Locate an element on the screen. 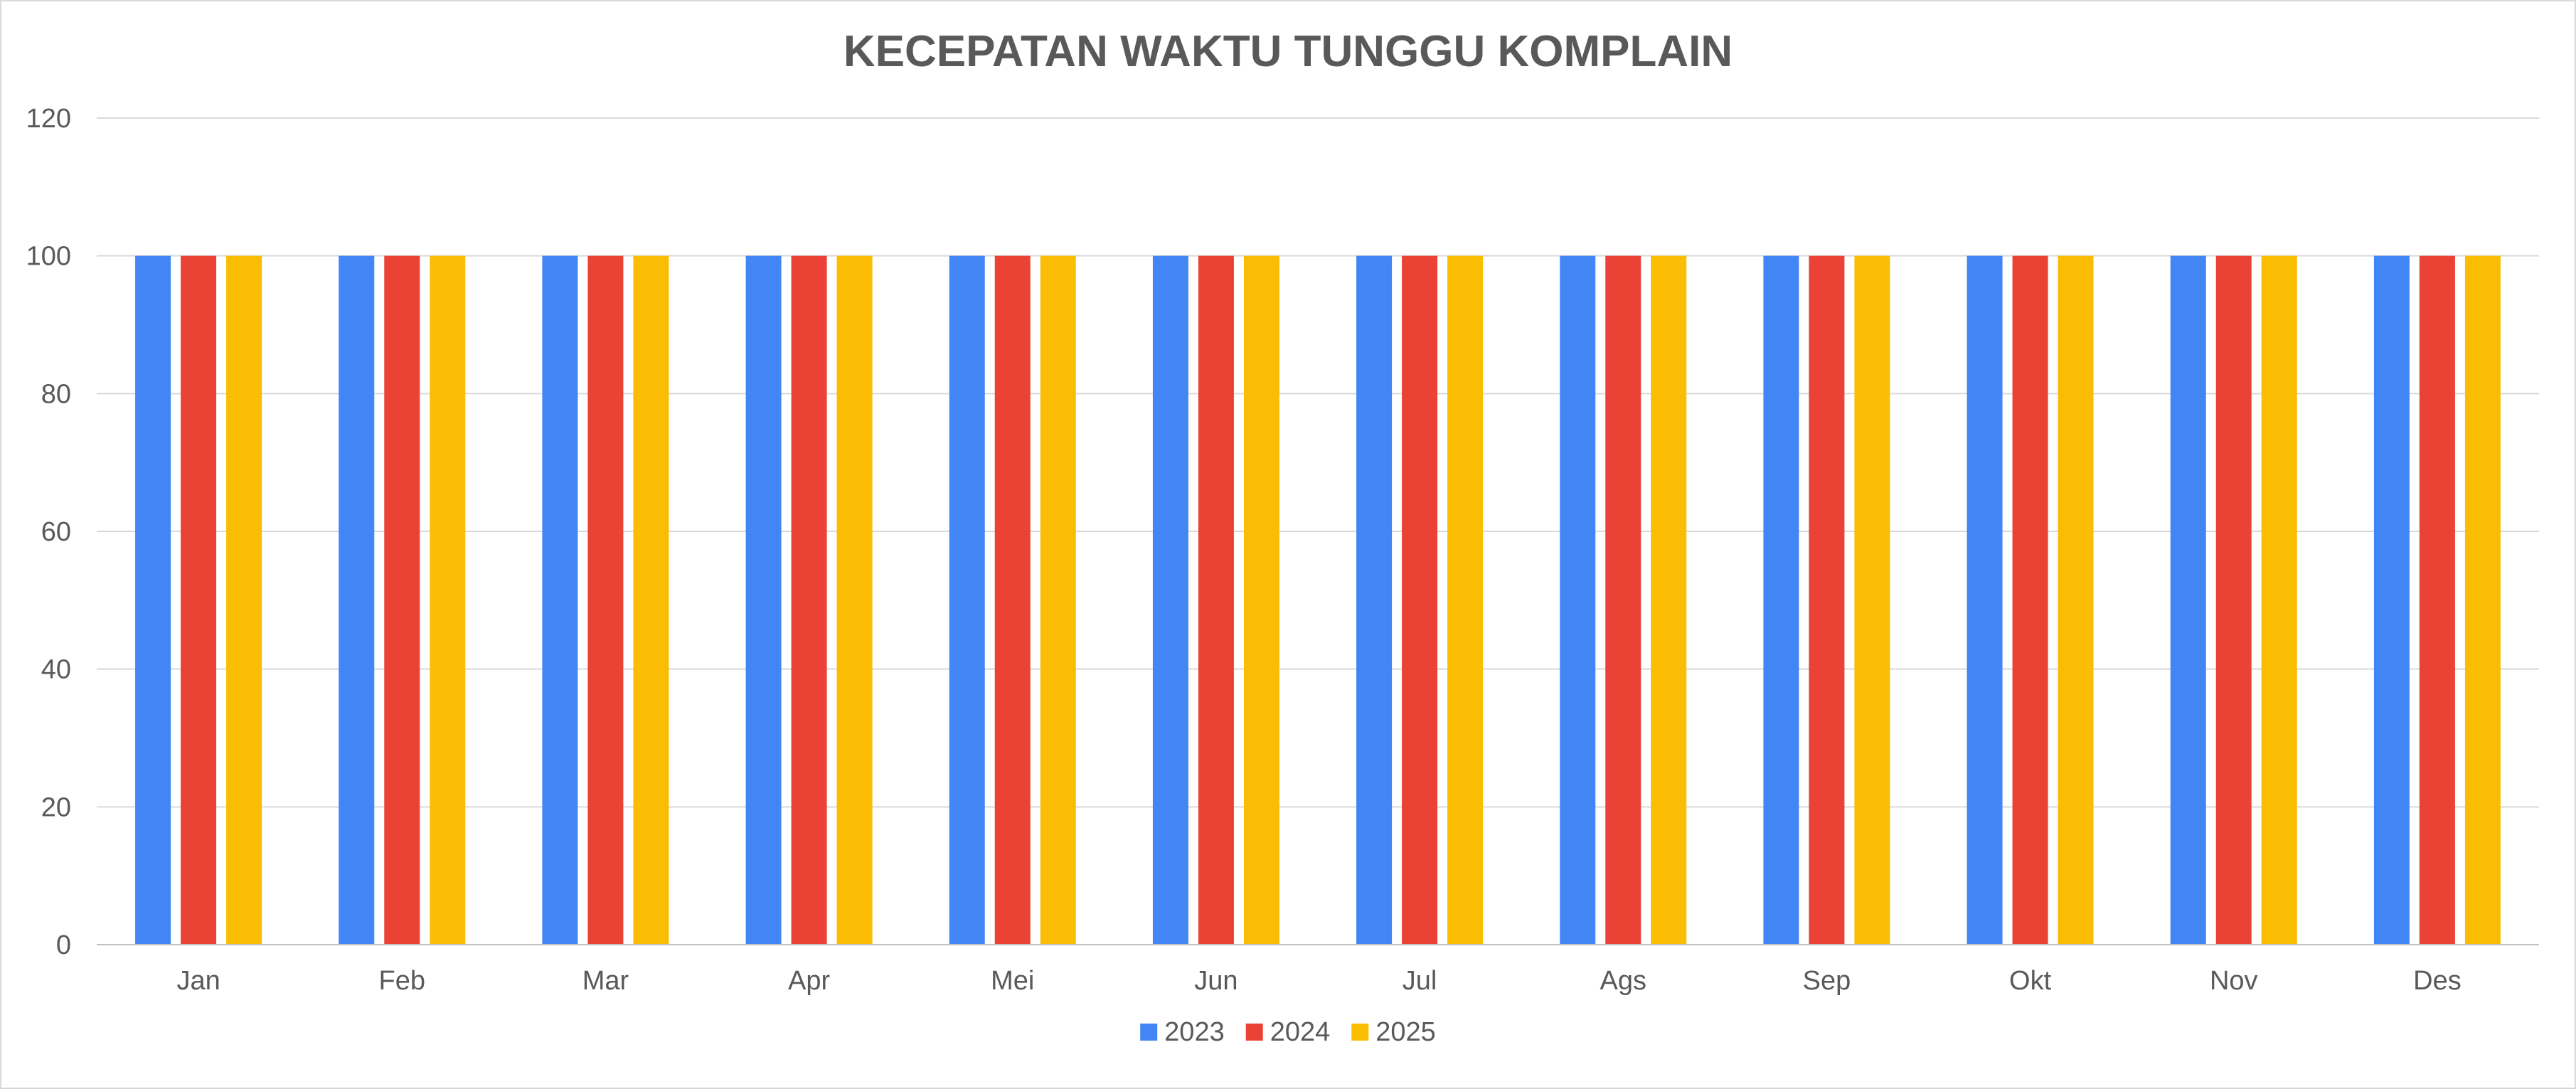 Image resolution: width=2576 pixels, height=1089 pixels. x-tick-label: Mei is located at coordinates (1012, 981).